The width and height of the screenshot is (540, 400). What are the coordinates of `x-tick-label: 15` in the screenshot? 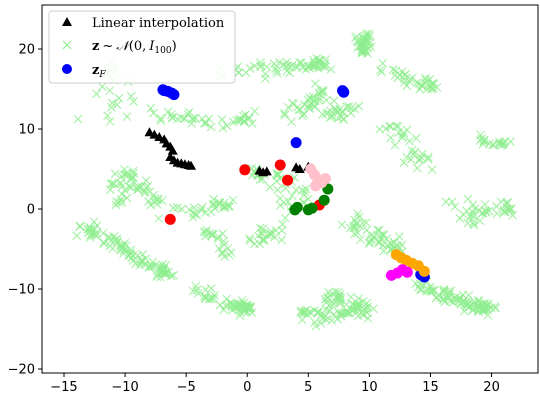 It's located at (430, 387).